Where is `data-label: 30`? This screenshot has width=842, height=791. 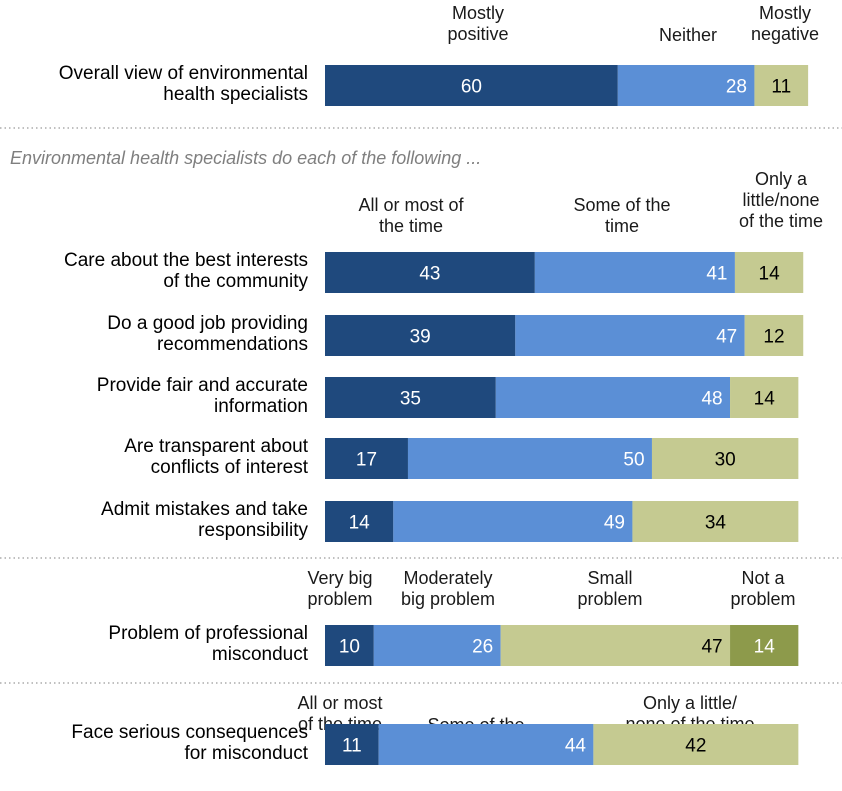
data-label: 30 is located at coordinates (725, 460).